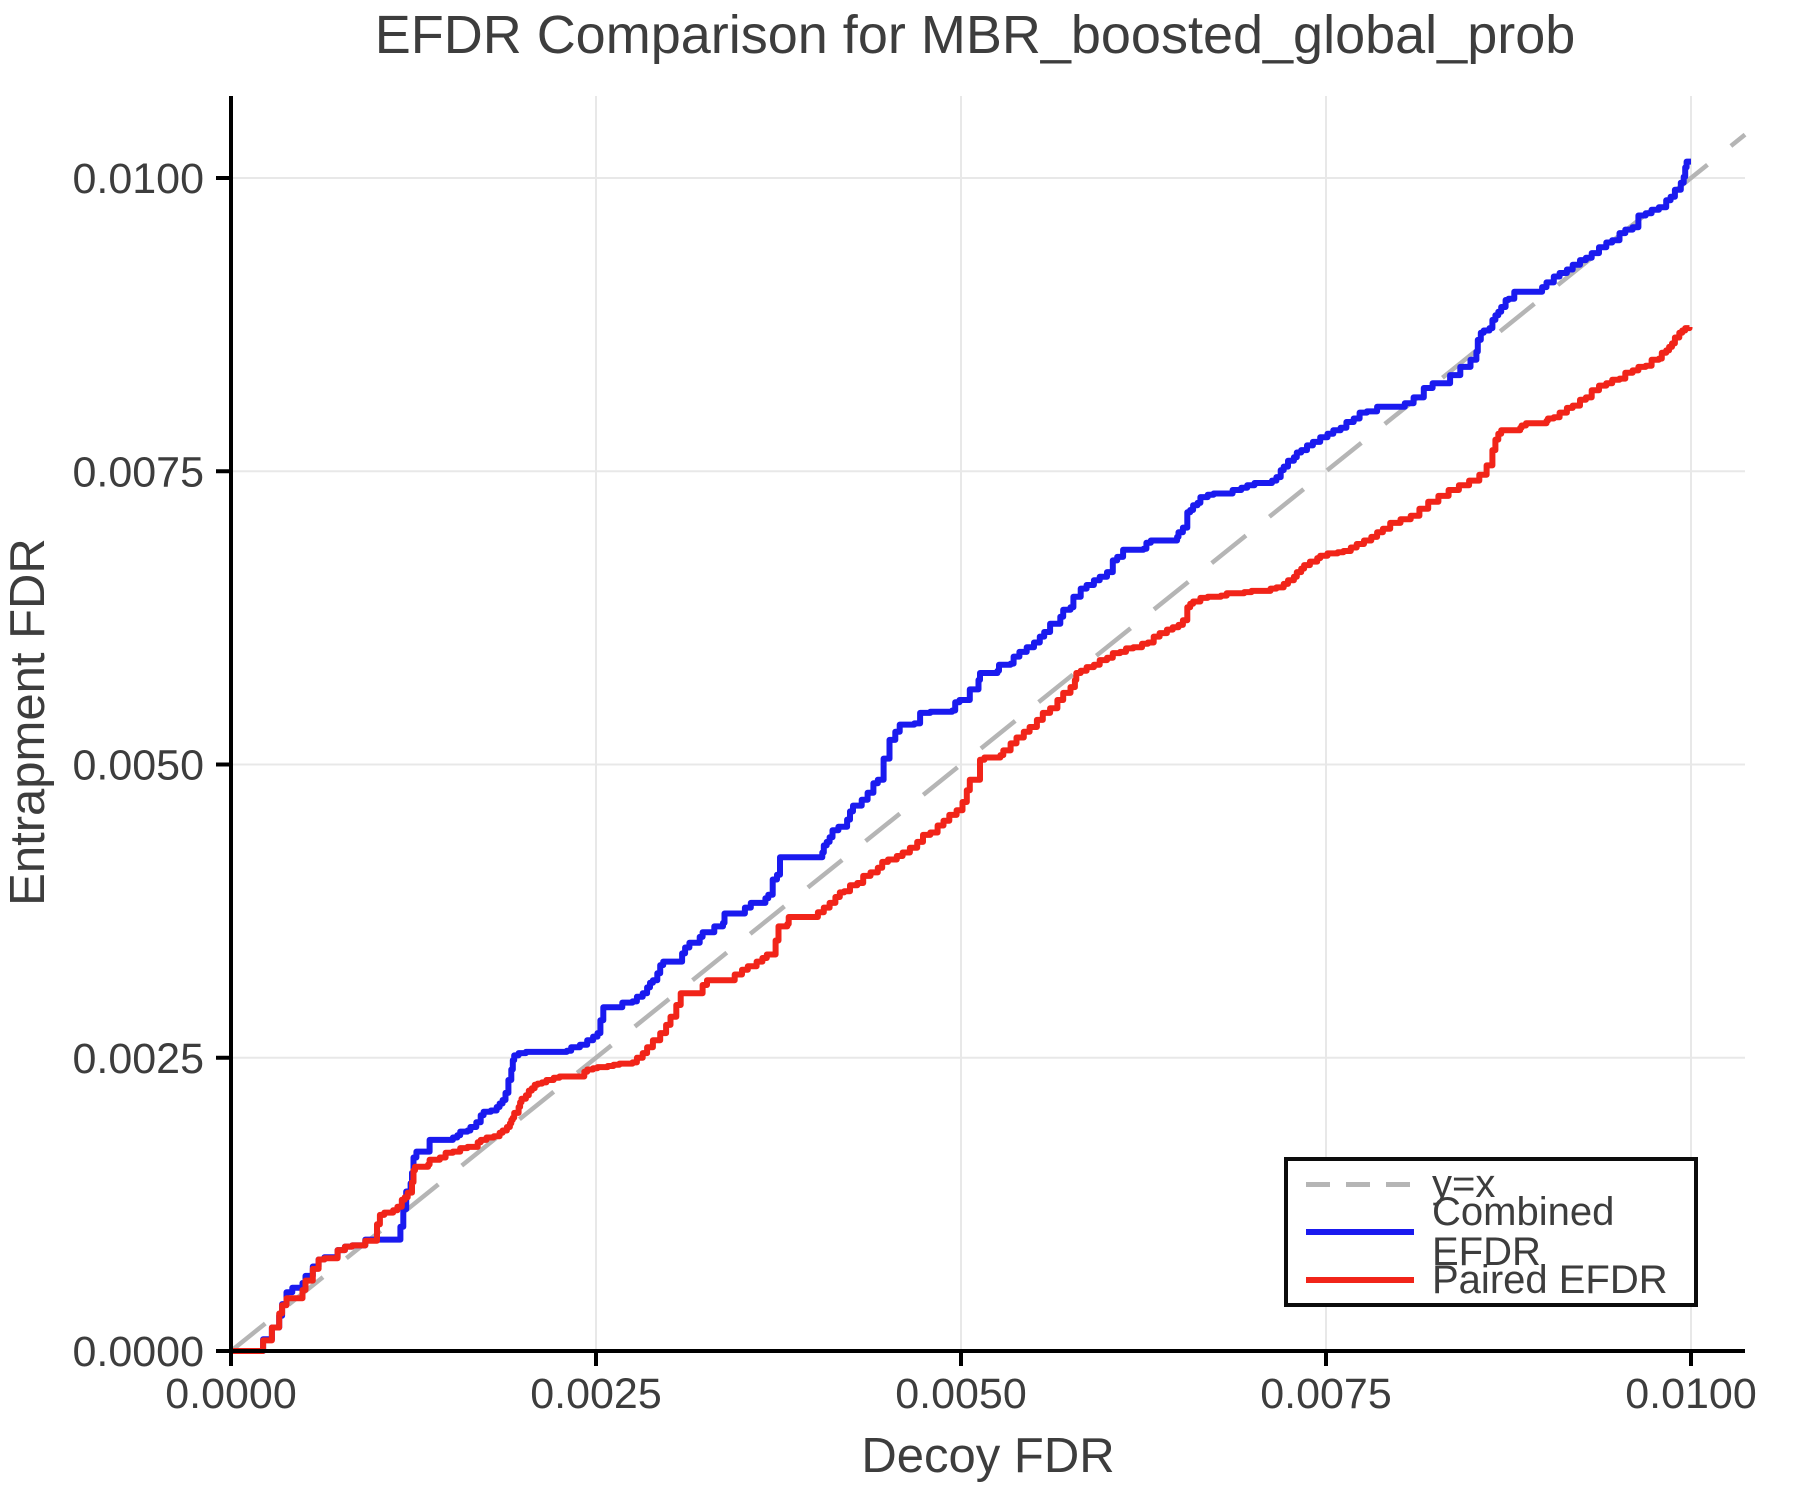 The height and width of the screenshot is (1500, 1800). I want to click on x-tick-label: 0.0000, so click(231, 1394).